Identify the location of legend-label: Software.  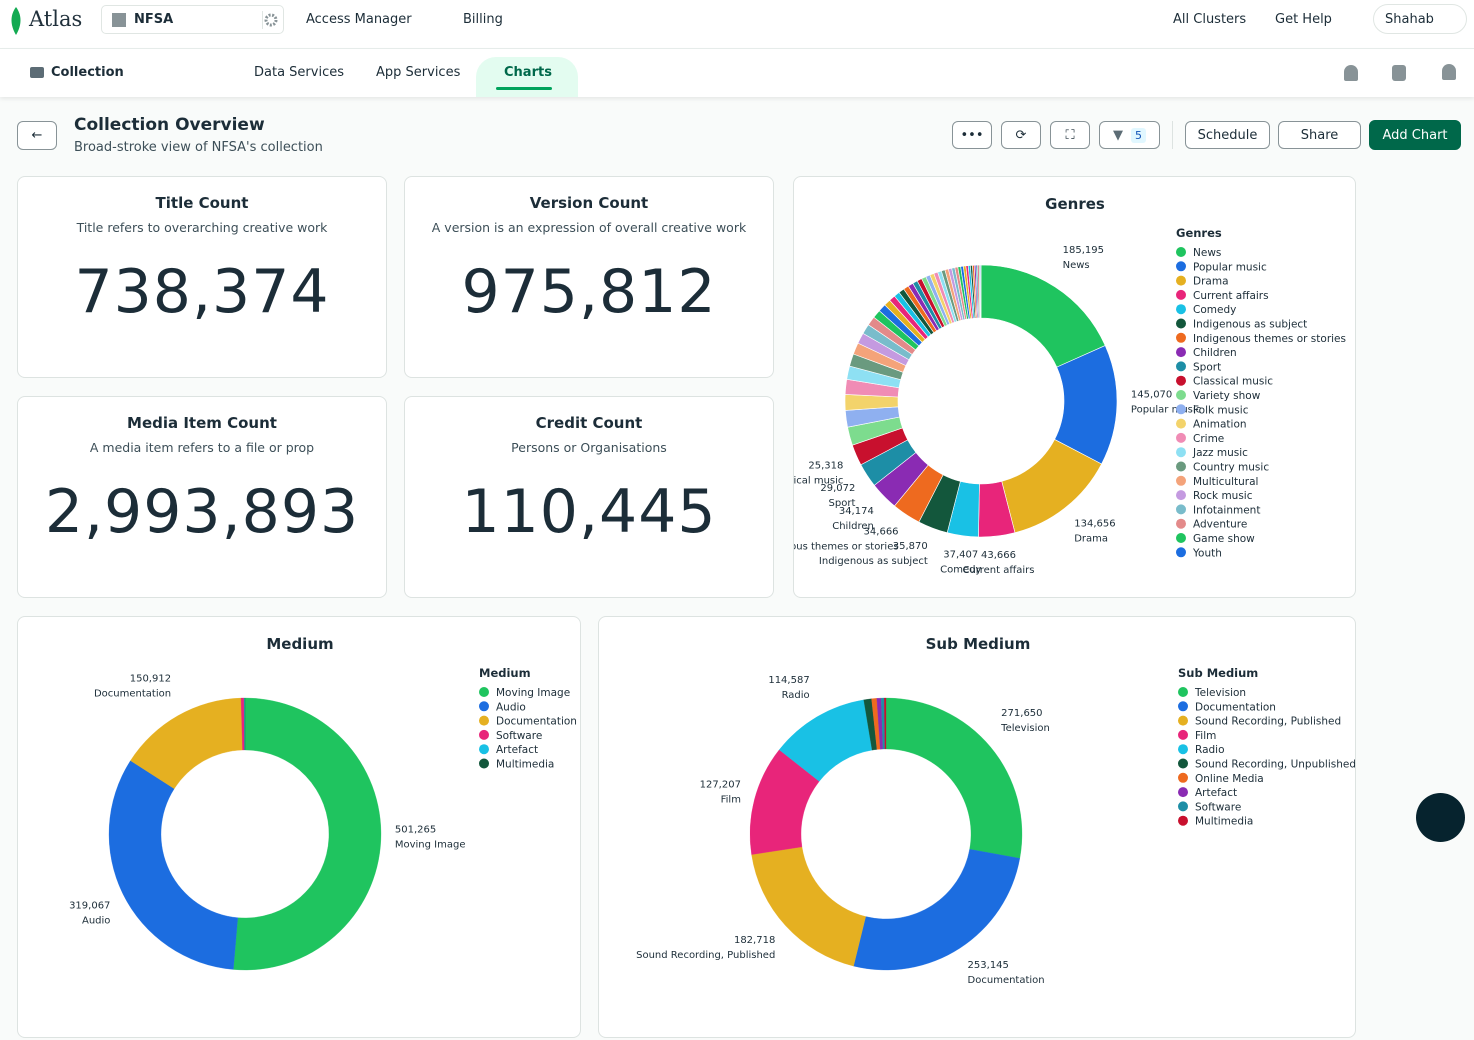
(1218, 807).